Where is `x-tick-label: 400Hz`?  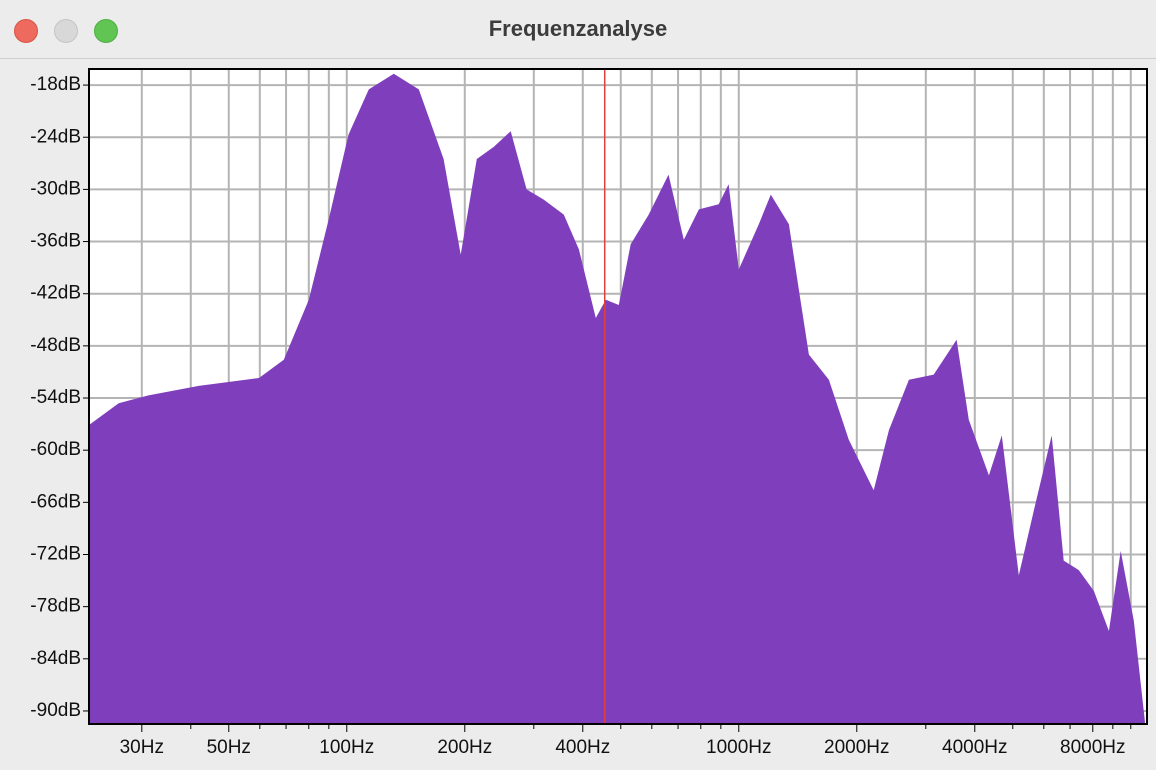
x-tick-label: 400Hz is located at coordinates (582, 747).